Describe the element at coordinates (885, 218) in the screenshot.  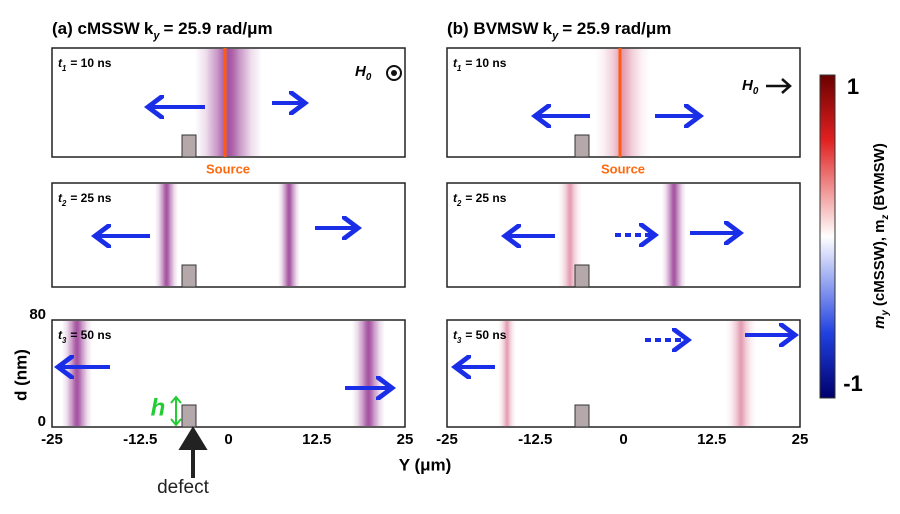
I see `colorbar-label-part: z` at that location.